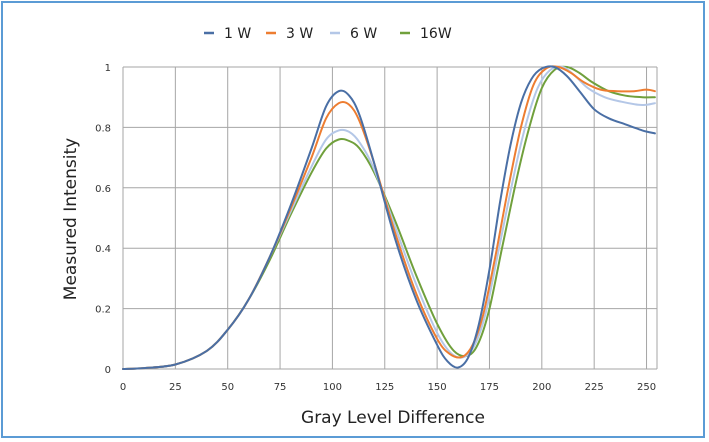 The height and width of the screenshot is (442, 709). I want to click on legend: 1 W 3 W 6 W 16W, so click(328, 34).